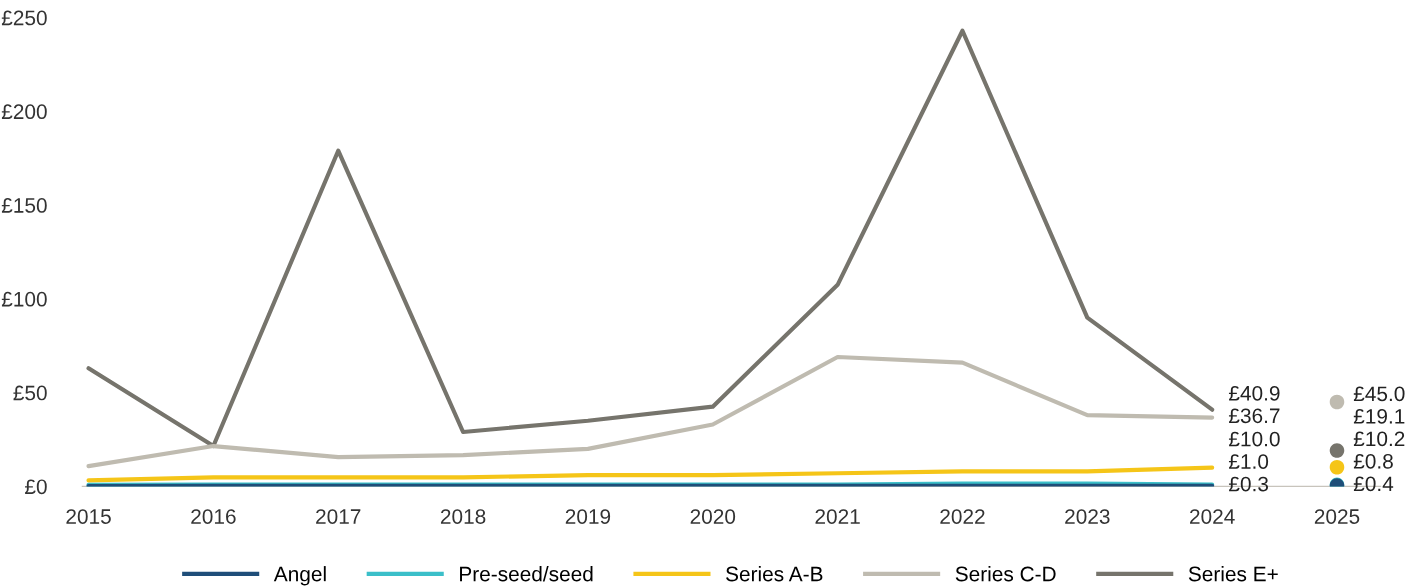  Describe the element at coordinates (1337, 516) in the screenshot. I see `x-tick-label: 2025` at that location.